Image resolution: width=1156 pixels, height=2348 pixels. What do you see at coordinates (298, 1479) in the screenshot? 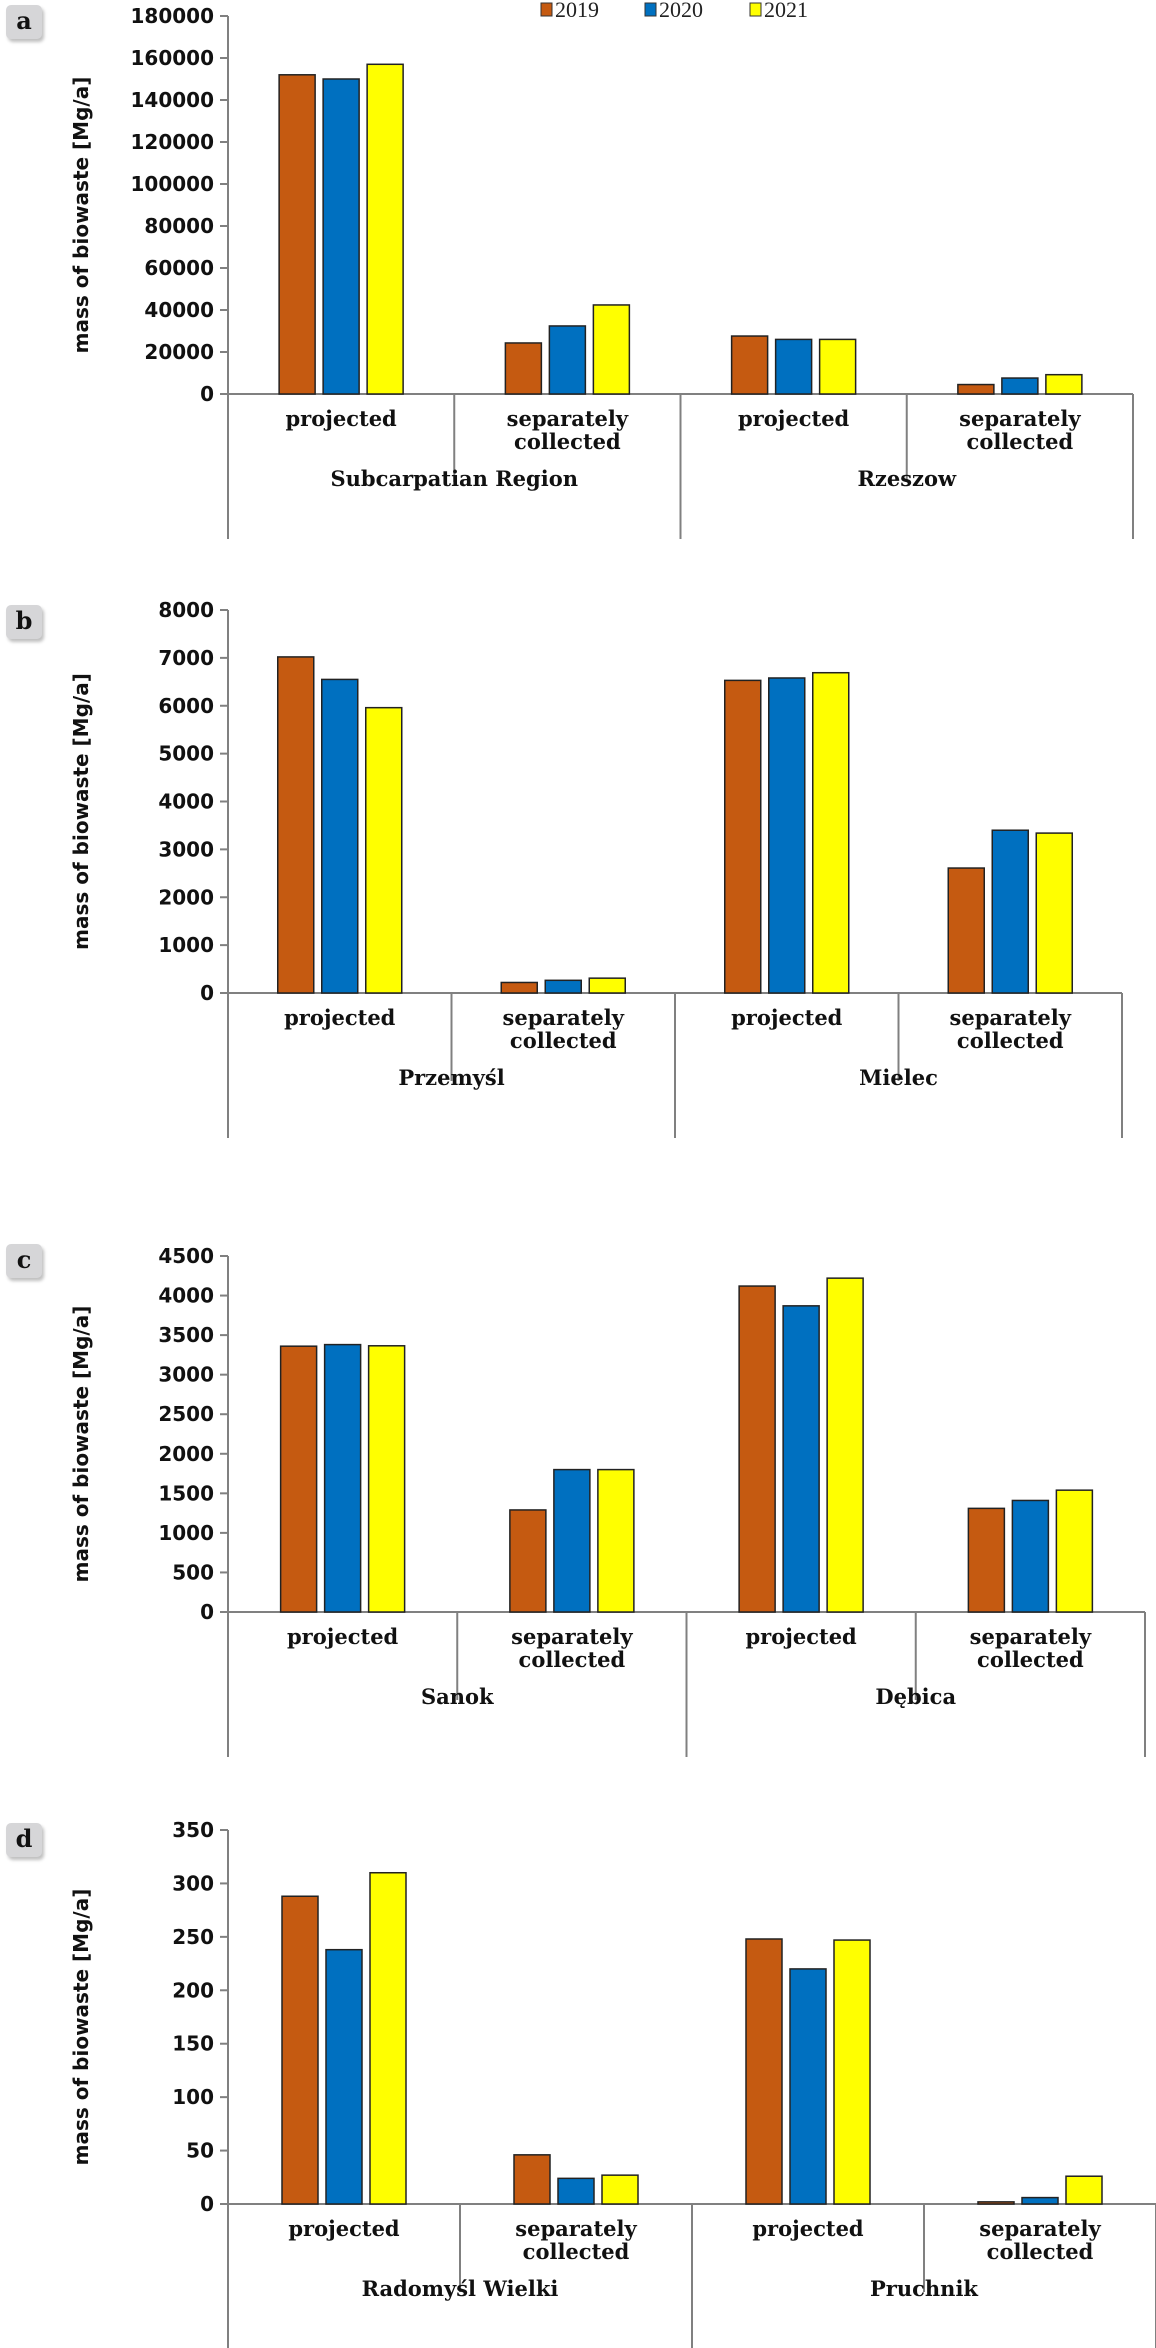
I see `bar-sanok-projected-2019` at bounding box center [298, 1479].